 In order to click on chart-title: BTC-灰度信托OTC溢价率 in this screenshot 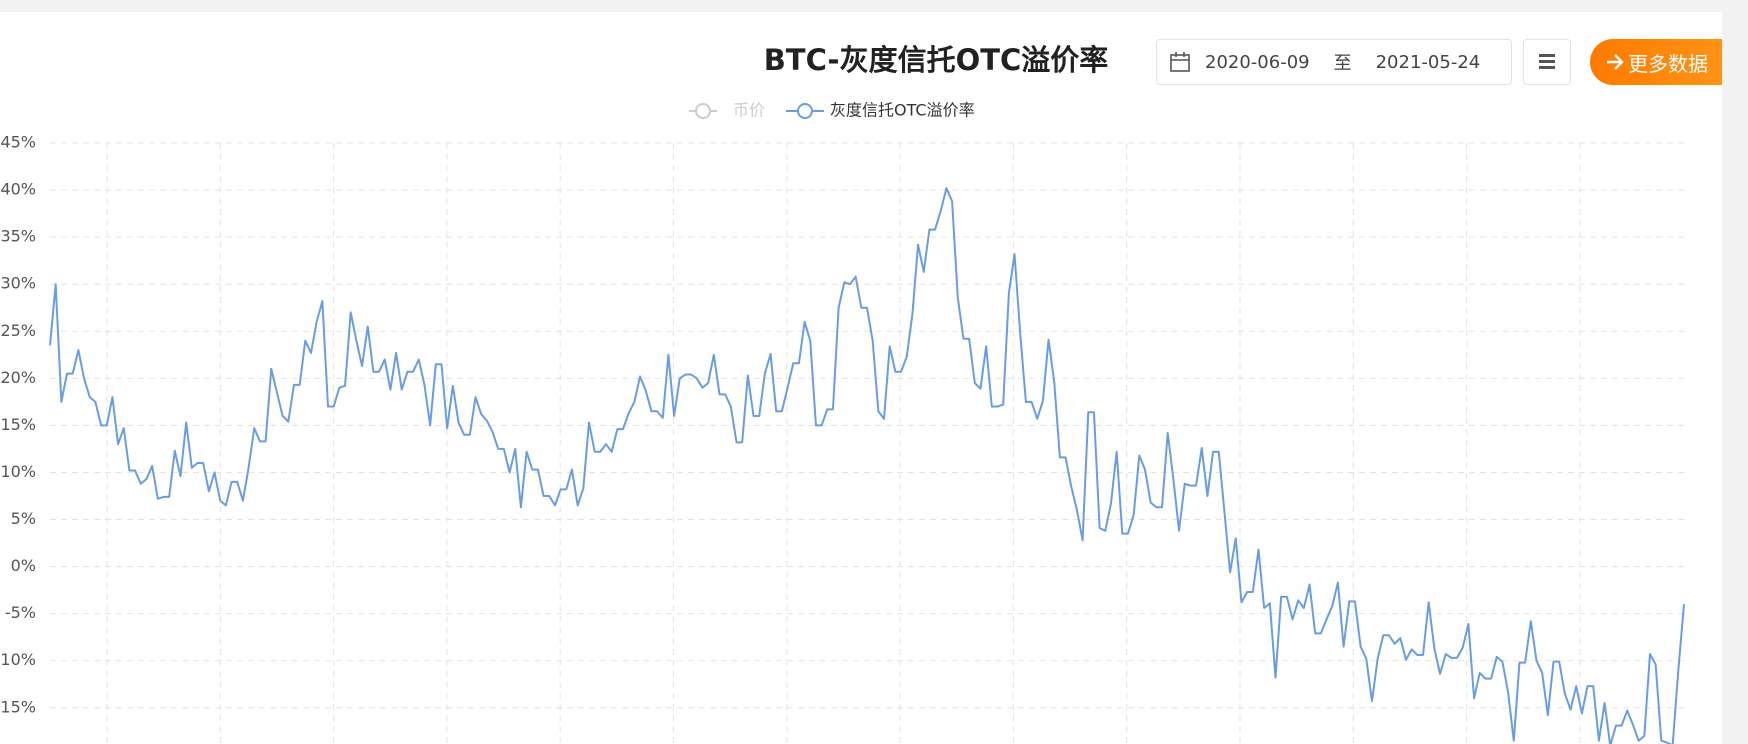, I will do `click(936, 60)`.